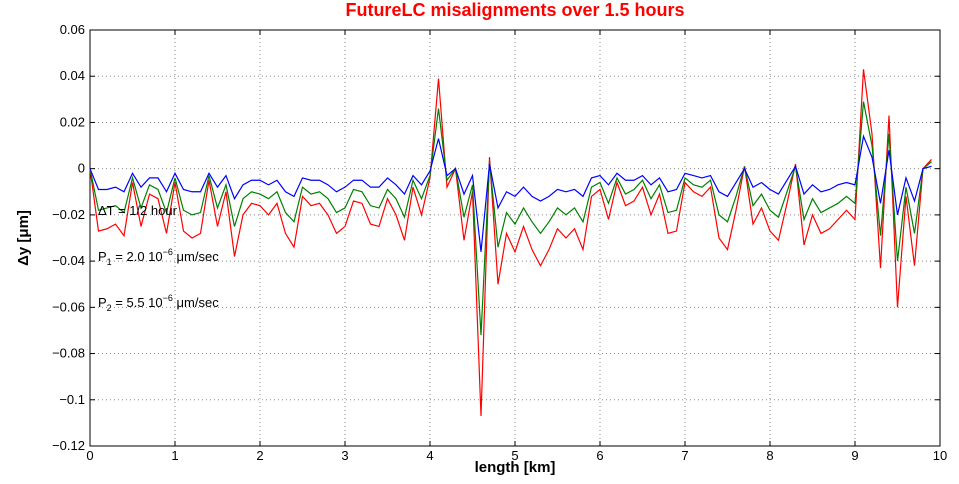 The image size is (959, 484). What do you see at coordinates (344, 455) in the screenshot?
I see `x-tick-label: 3` at bounding box center [344, 455].